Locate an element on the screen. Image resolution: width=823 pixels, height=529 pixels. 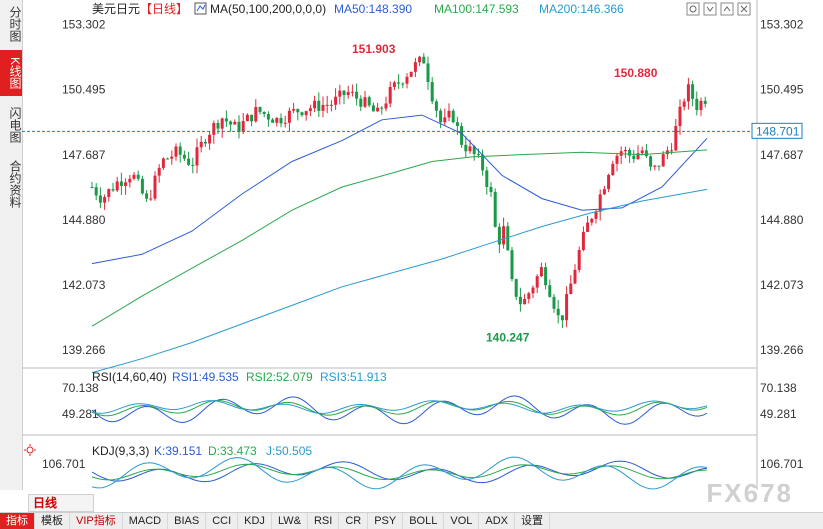
indicator-tab-8: RSI is located at coordinates (324, 521).